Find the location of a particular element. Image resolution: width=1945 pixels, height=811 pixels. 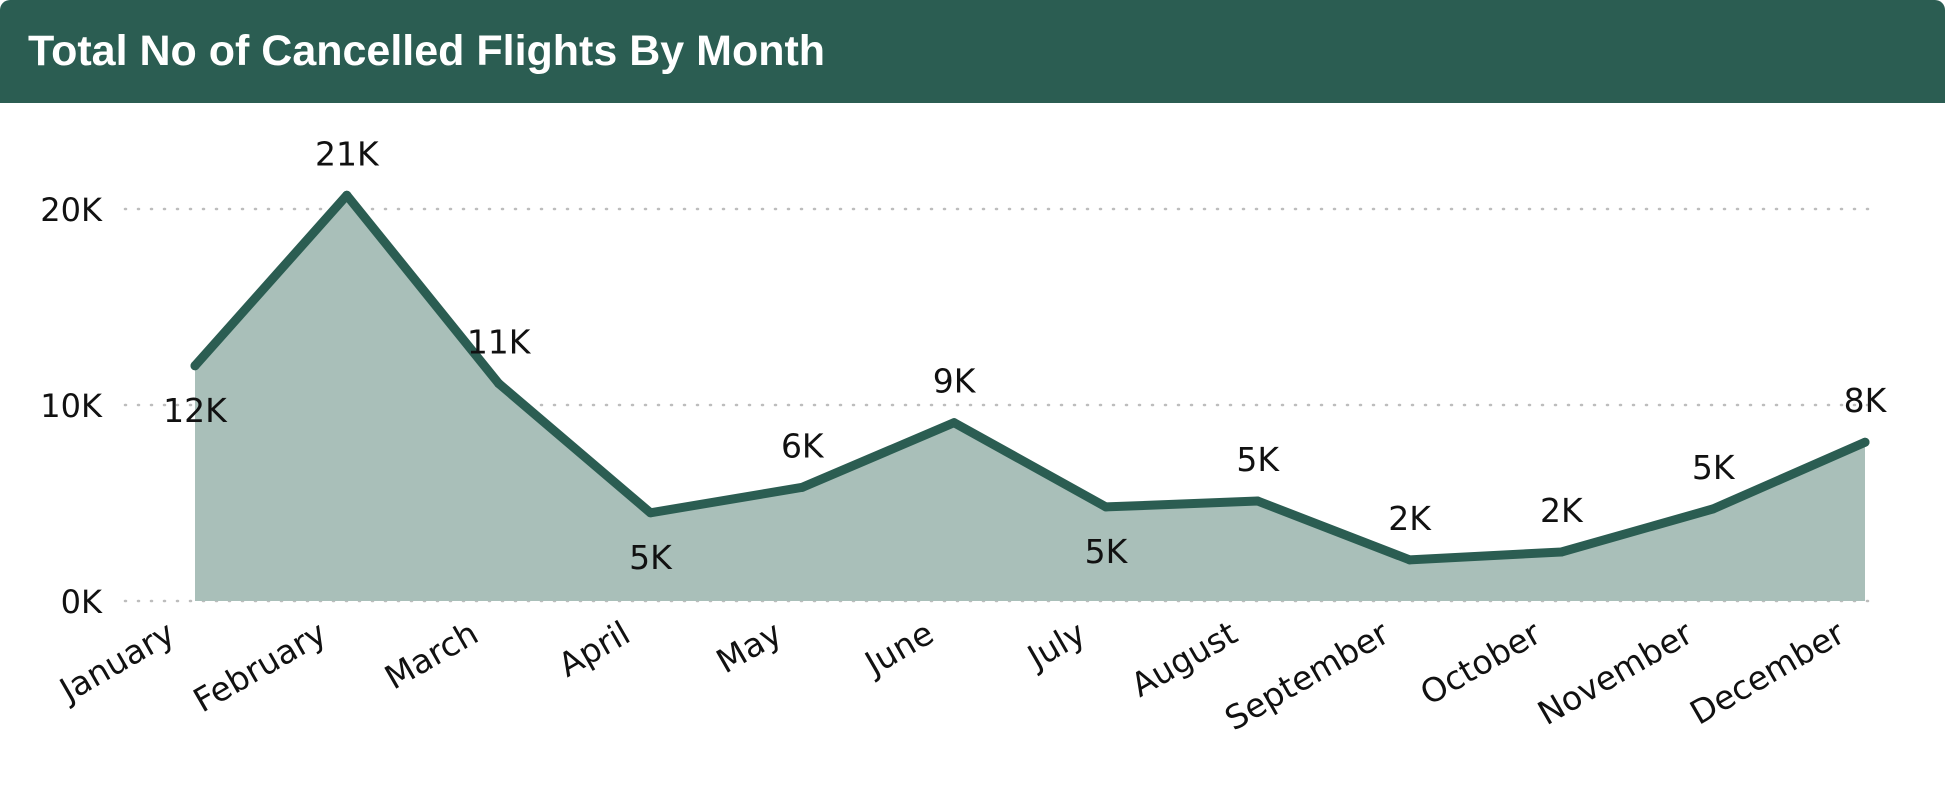

x-tick-label-june: June is located at coordinates (898, 648).